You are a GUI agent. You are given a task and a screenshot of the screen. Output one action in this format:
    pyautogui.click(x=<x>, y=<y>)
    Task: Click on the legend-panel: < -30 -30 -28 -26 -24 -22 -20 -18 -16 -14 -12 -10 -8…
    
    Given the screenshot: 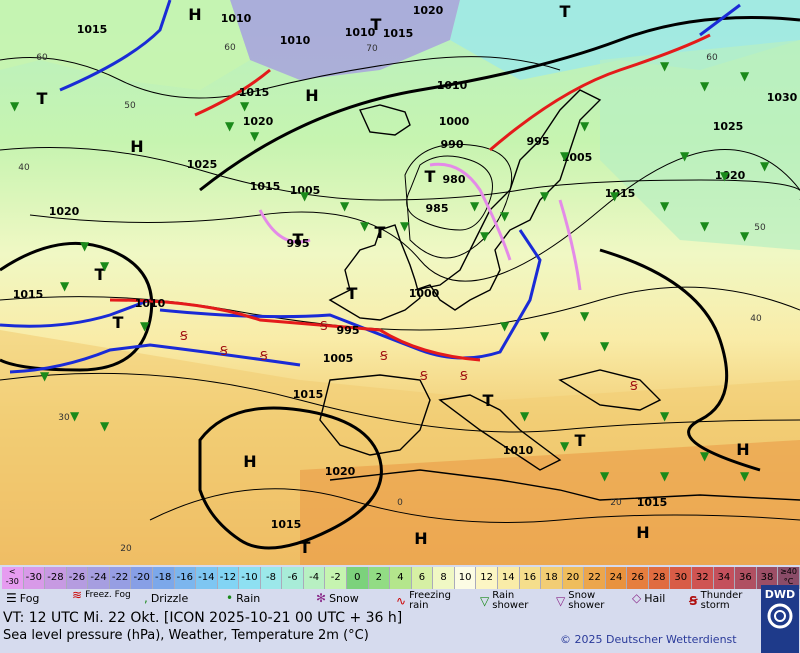 What is the action you would take?
    pyautogui.click(x=400, y=609)
    